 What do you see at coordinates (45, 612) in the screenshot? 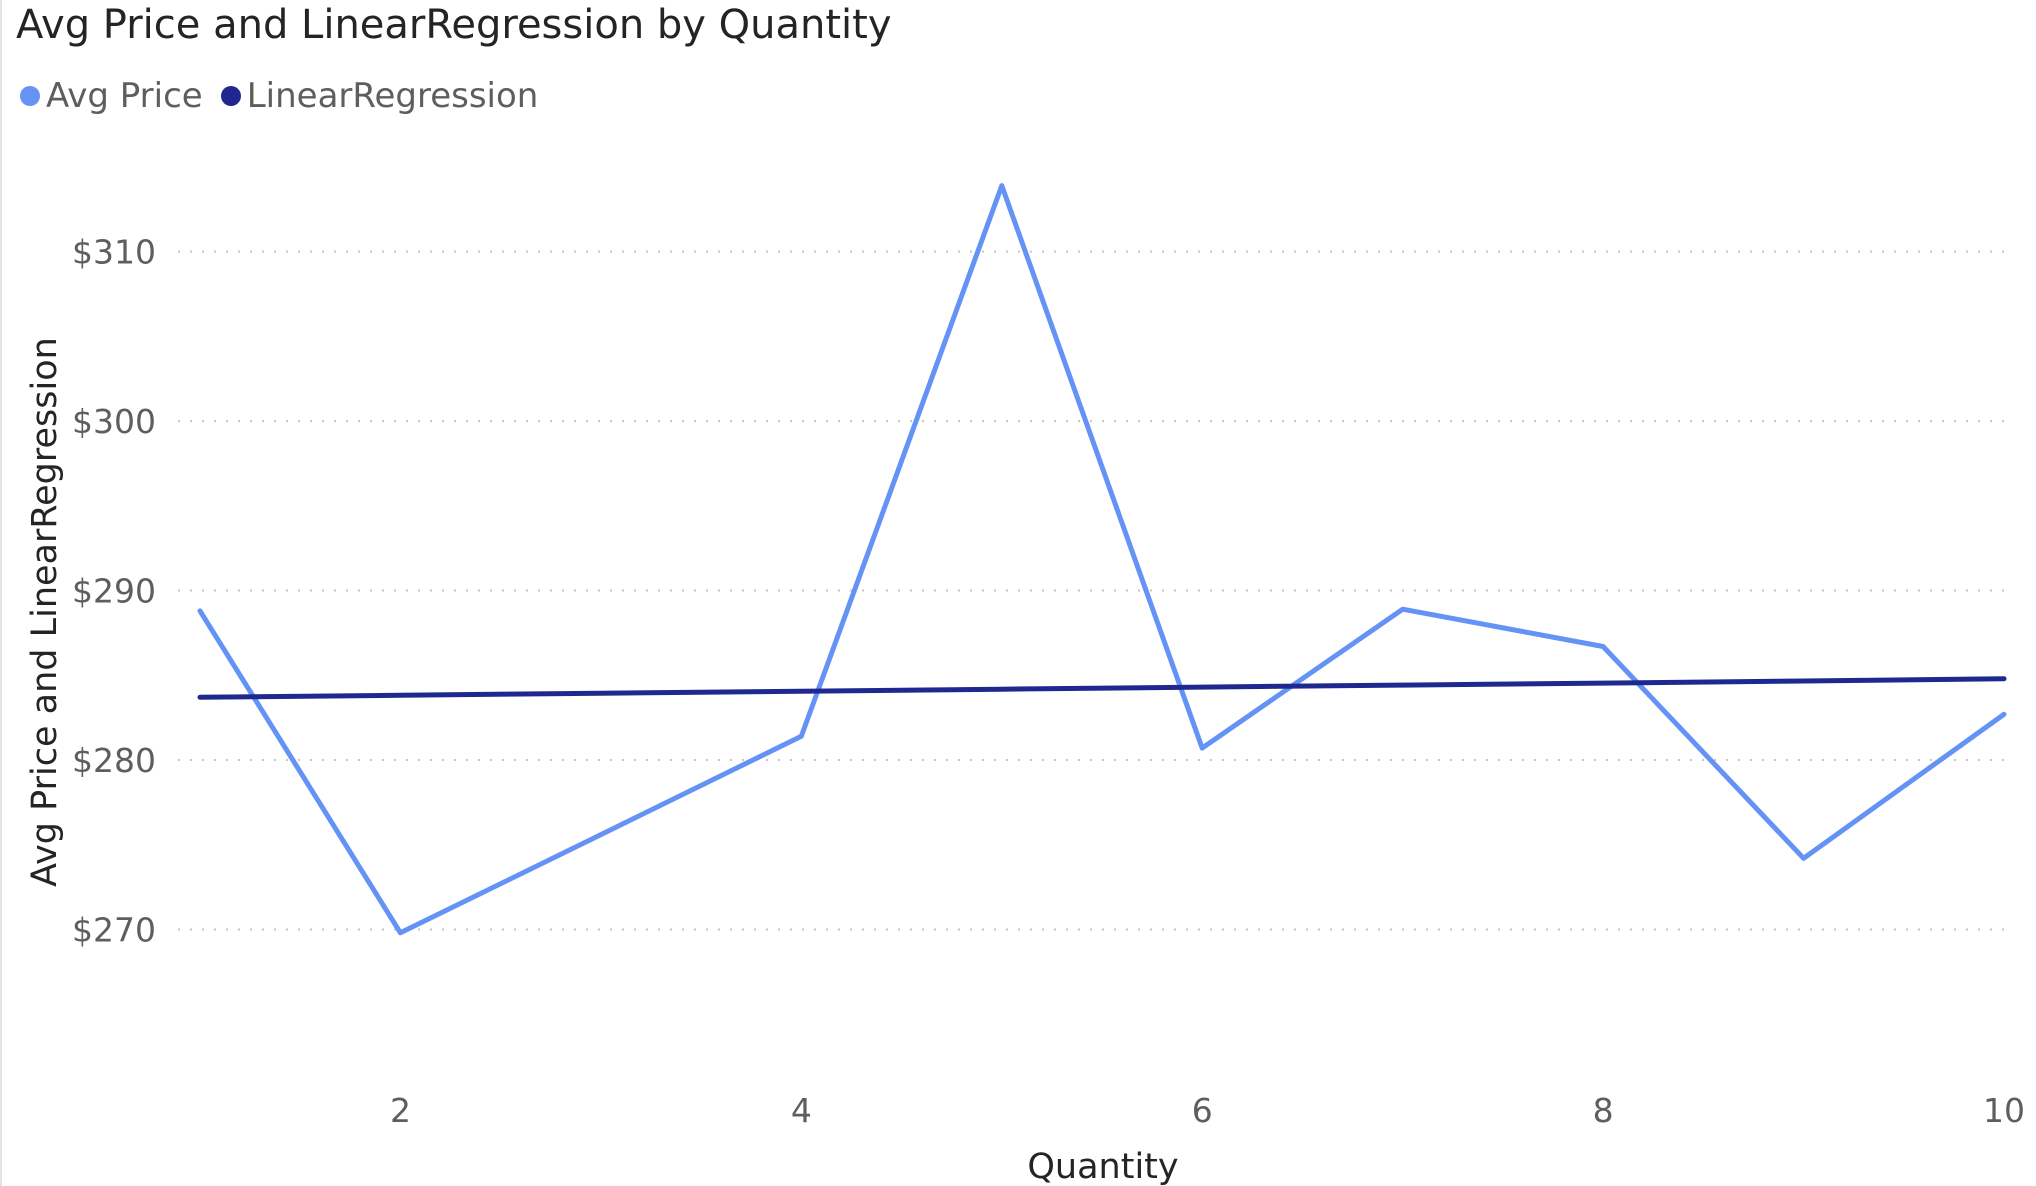
I see `y-axis-title: Avg Price and LinearRegression` at bounding box center [45, 612].